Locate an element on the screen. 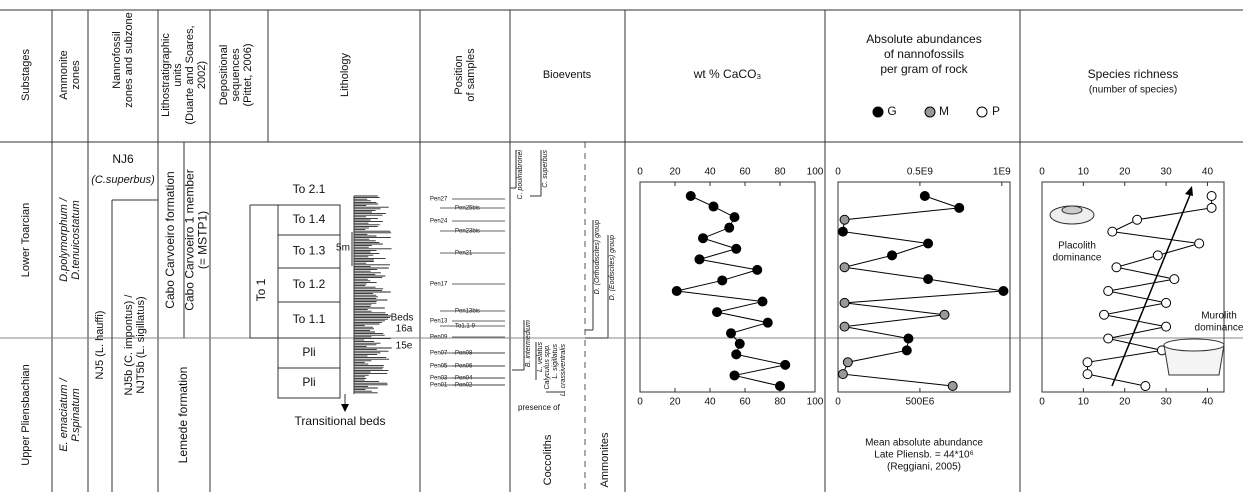 This screenshot has height=492, width=1243. legend-marker is located at coordinates (878, 112).